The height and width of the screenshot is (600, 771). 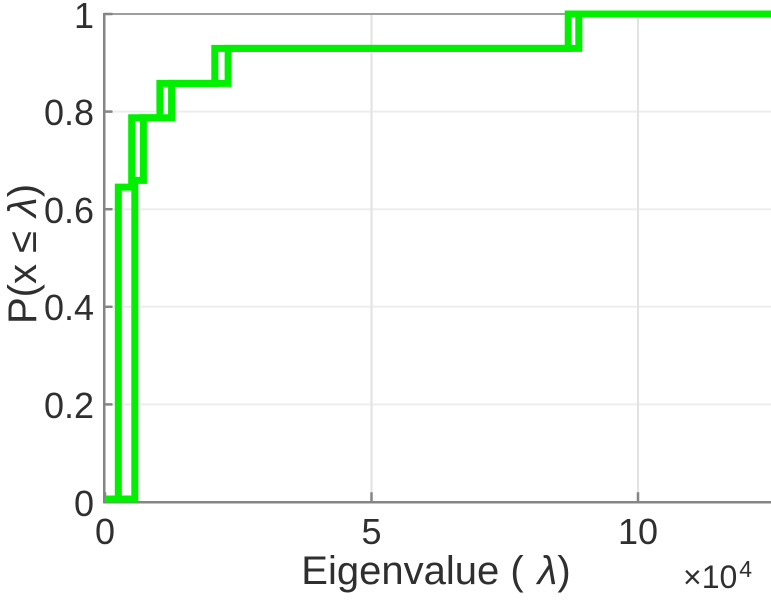 What do you see at coordinates (412, 571) in the screenshot?
I see `x-axis-label-text: Eigenvalue (` at bounding box center [412, 571].